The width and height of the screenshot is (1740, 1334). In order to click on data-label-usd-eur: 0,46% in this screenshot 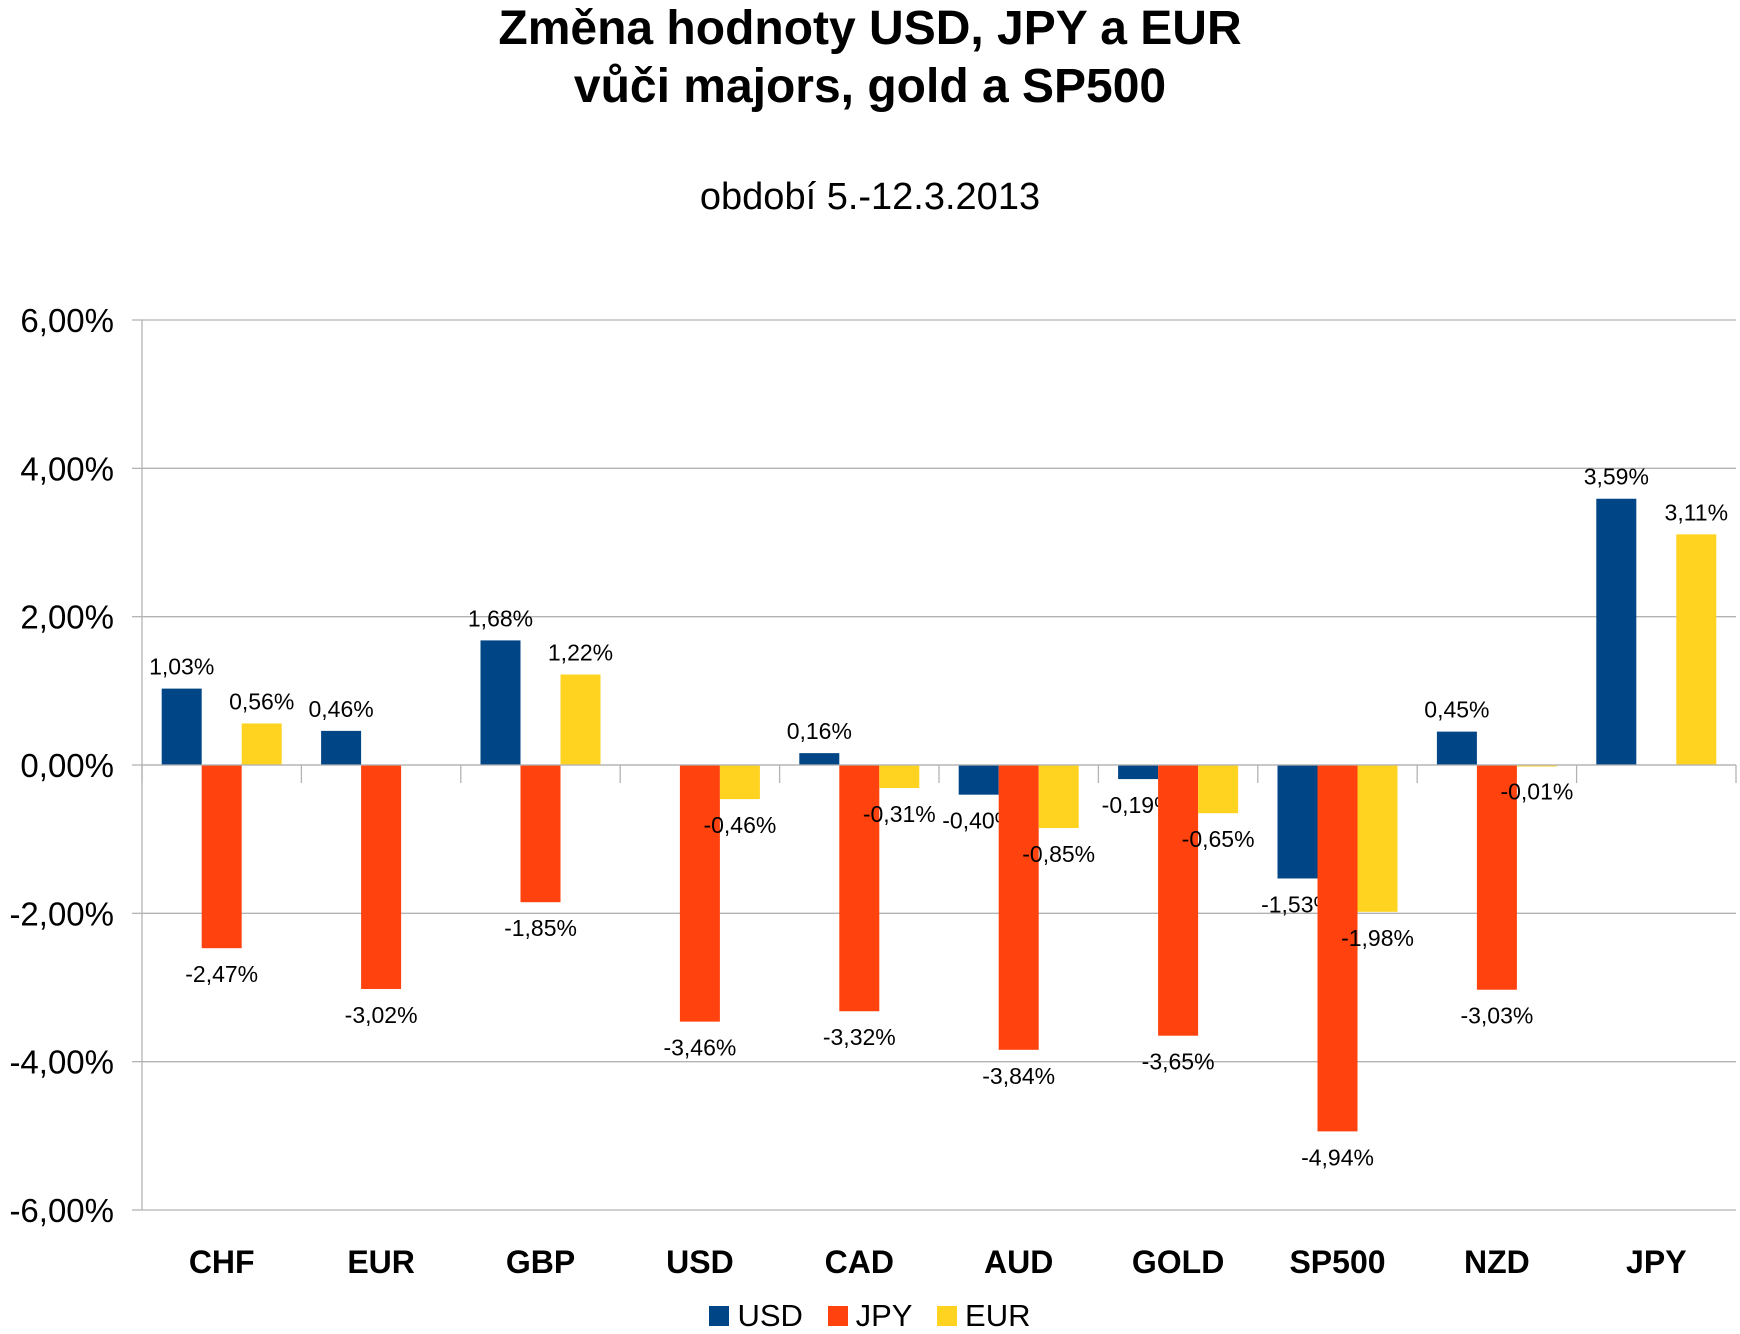, I will do `click(340, 709)`.